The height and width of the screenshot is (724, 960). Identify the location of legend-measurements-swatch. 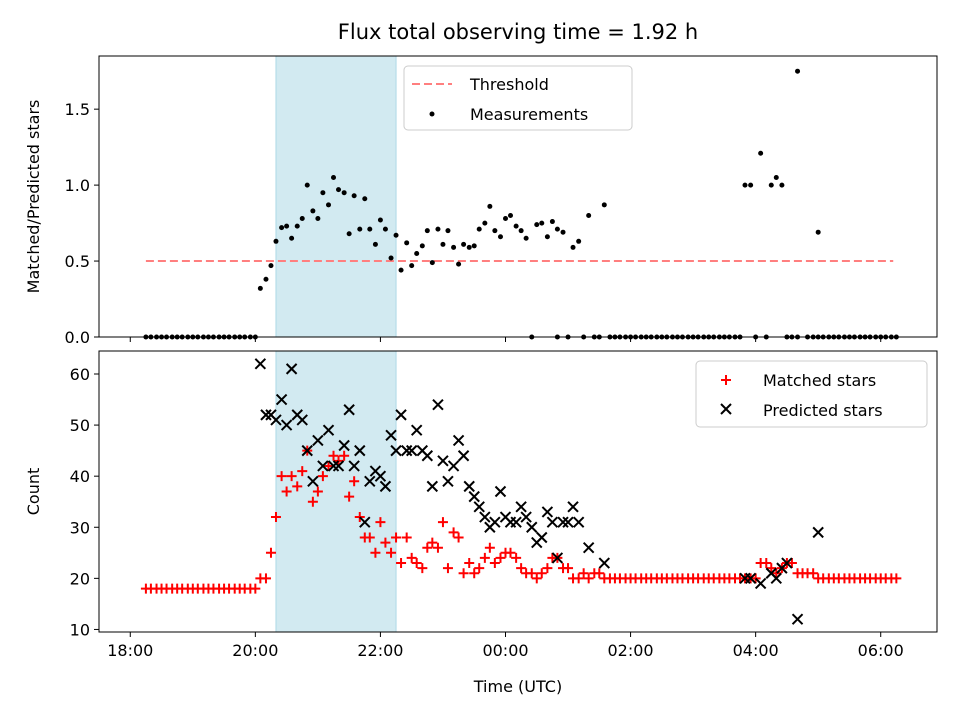
(432, 114).